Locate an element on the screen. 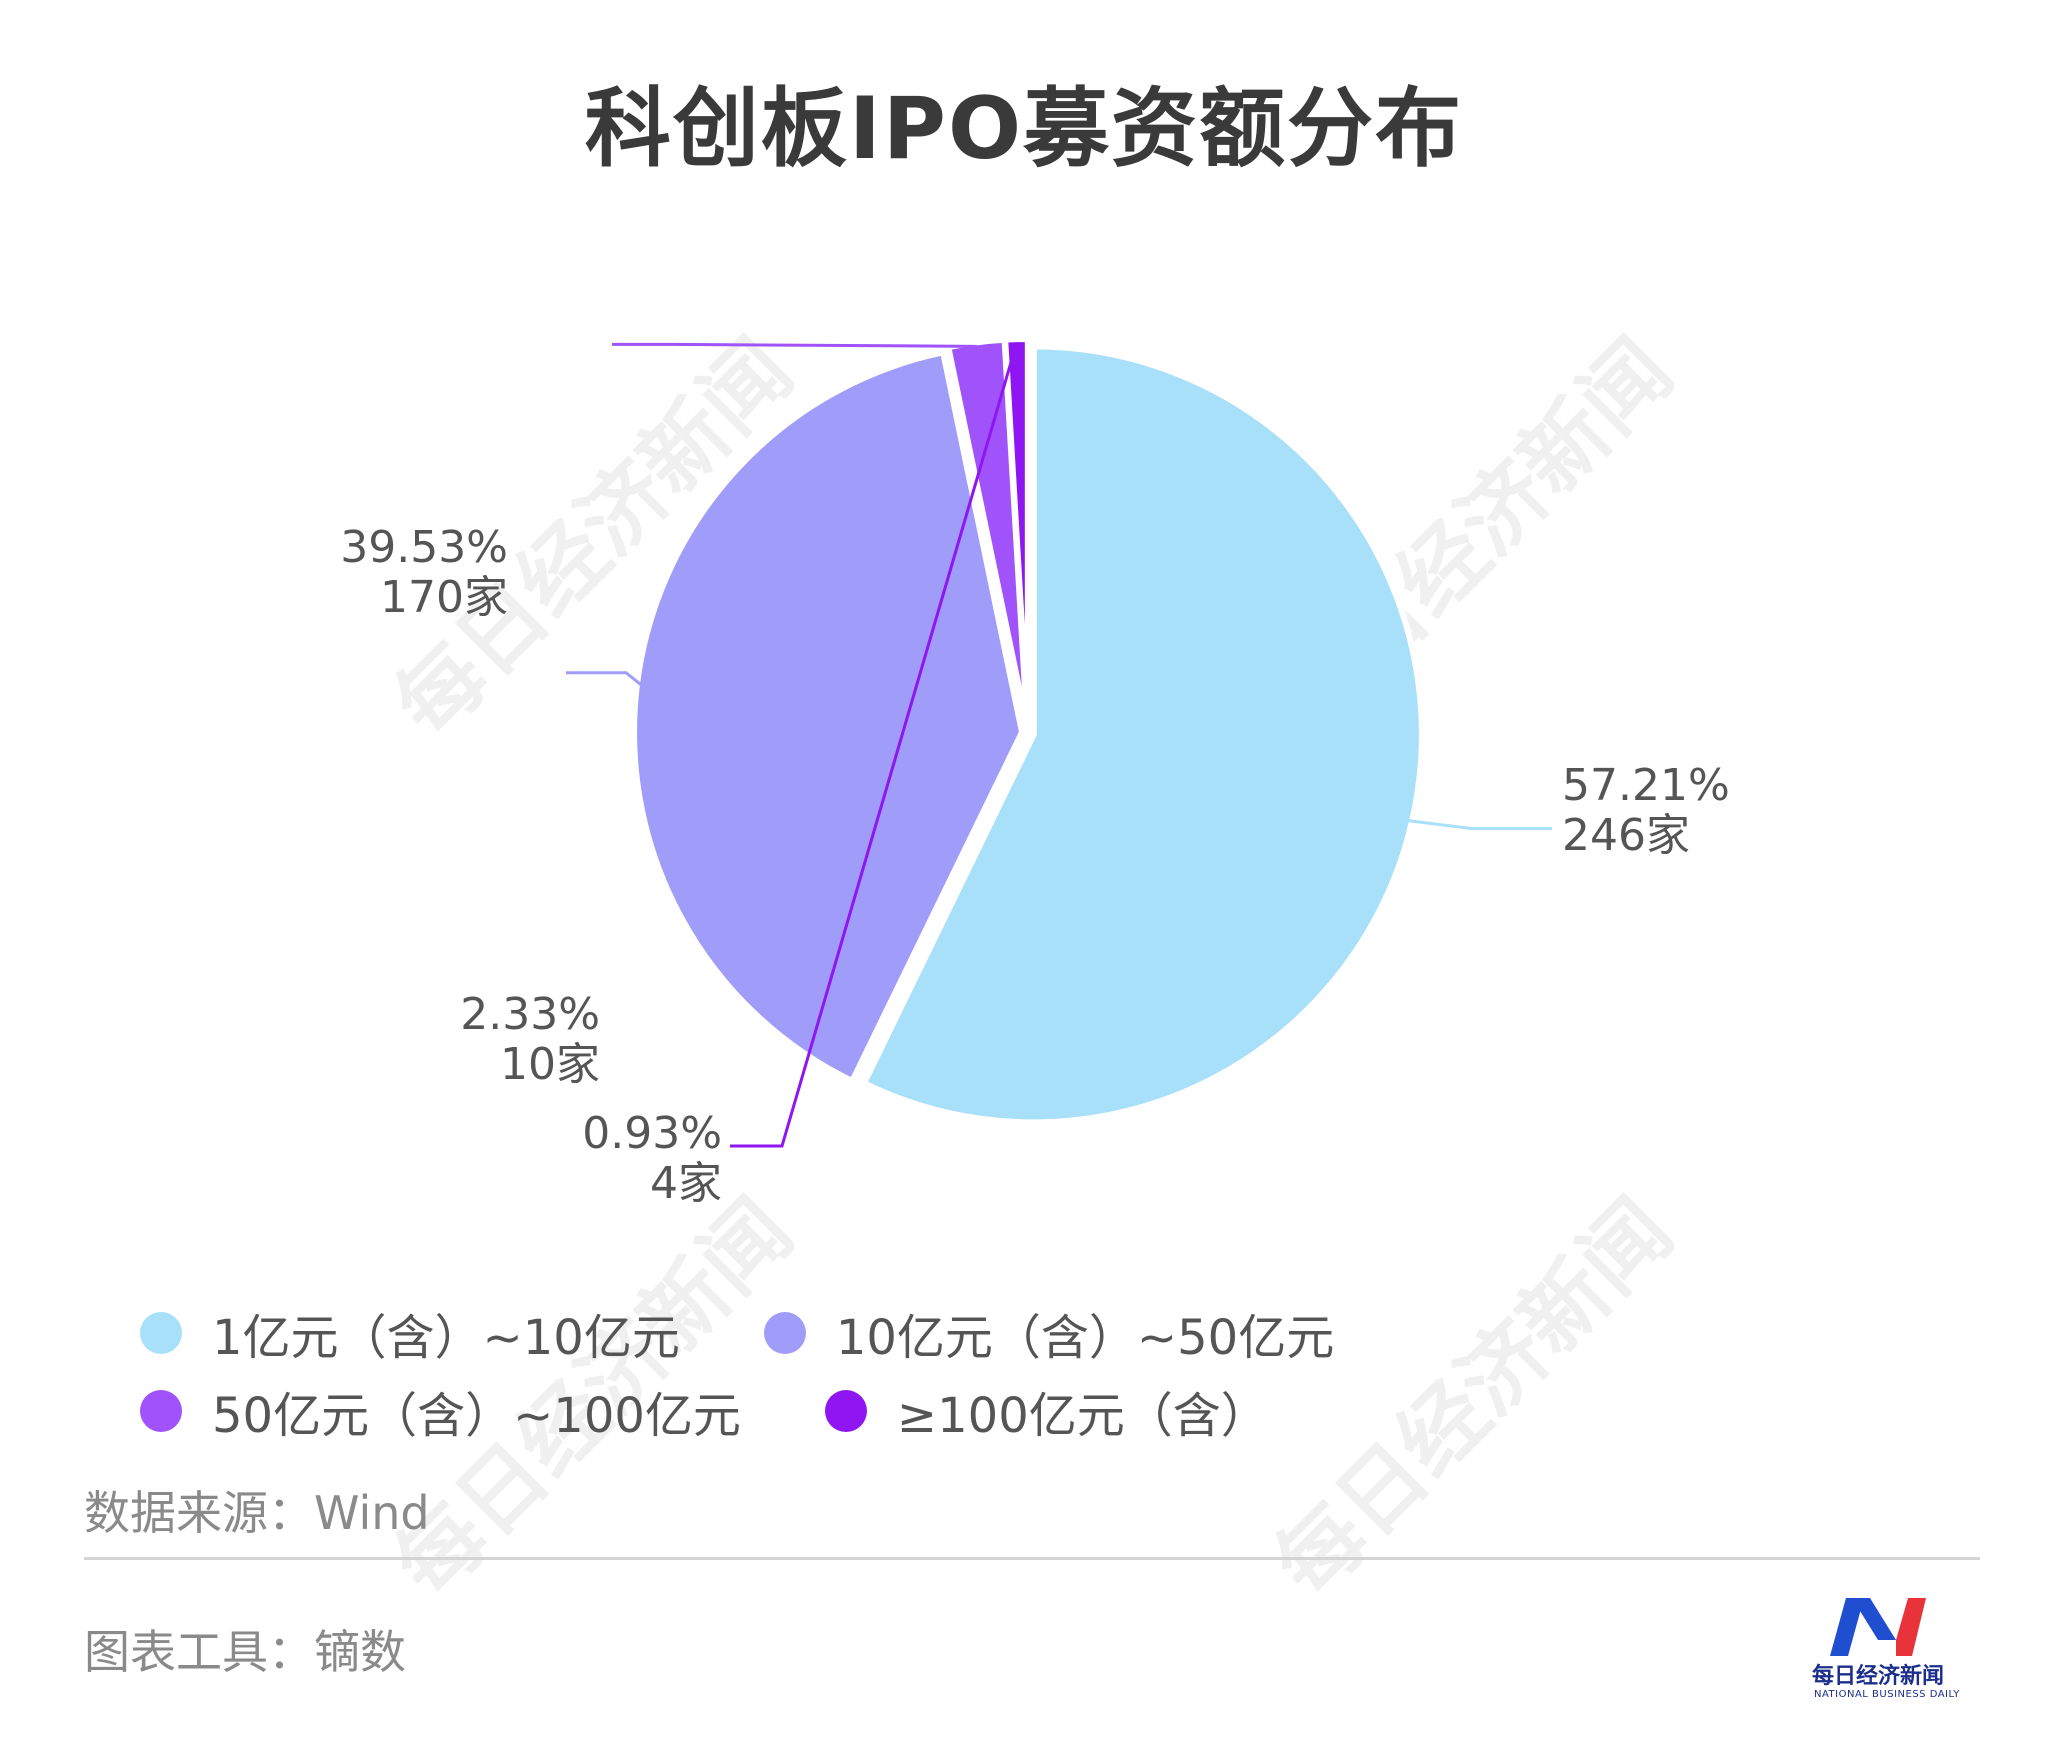 The width and height of the screenshot is (2048, 1741). data-source: 数据来源：Wind is located at coordinates (257, 1513).